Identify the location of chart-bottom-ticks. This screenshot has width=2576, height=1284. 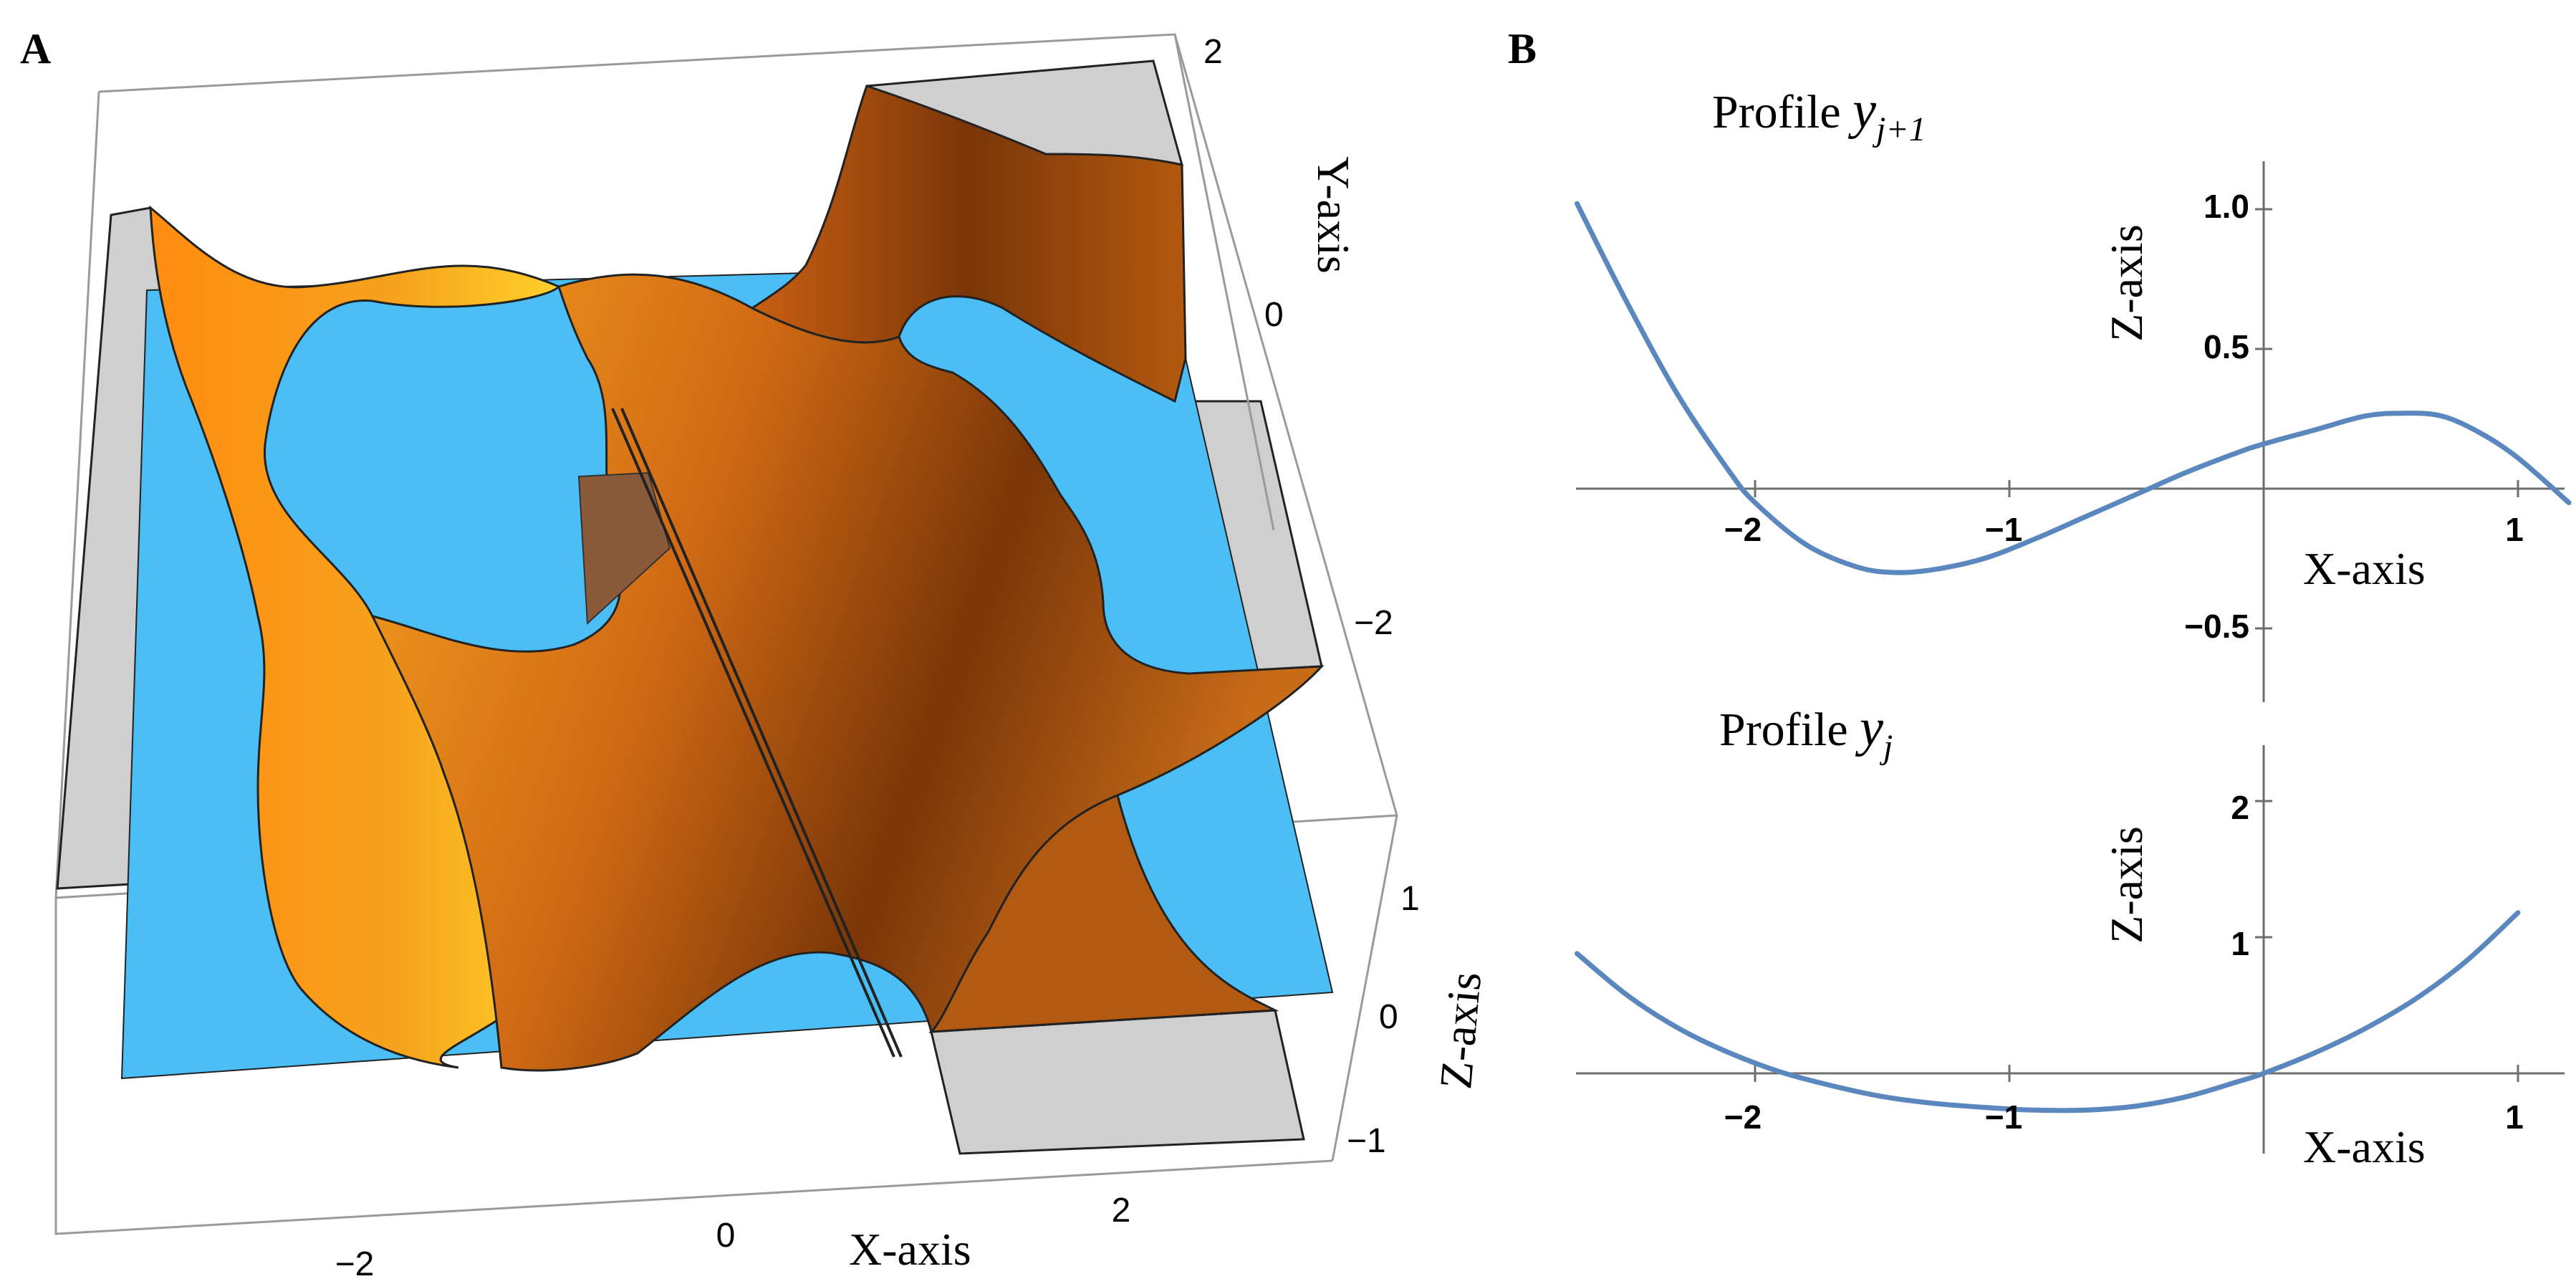
(2136, 941).